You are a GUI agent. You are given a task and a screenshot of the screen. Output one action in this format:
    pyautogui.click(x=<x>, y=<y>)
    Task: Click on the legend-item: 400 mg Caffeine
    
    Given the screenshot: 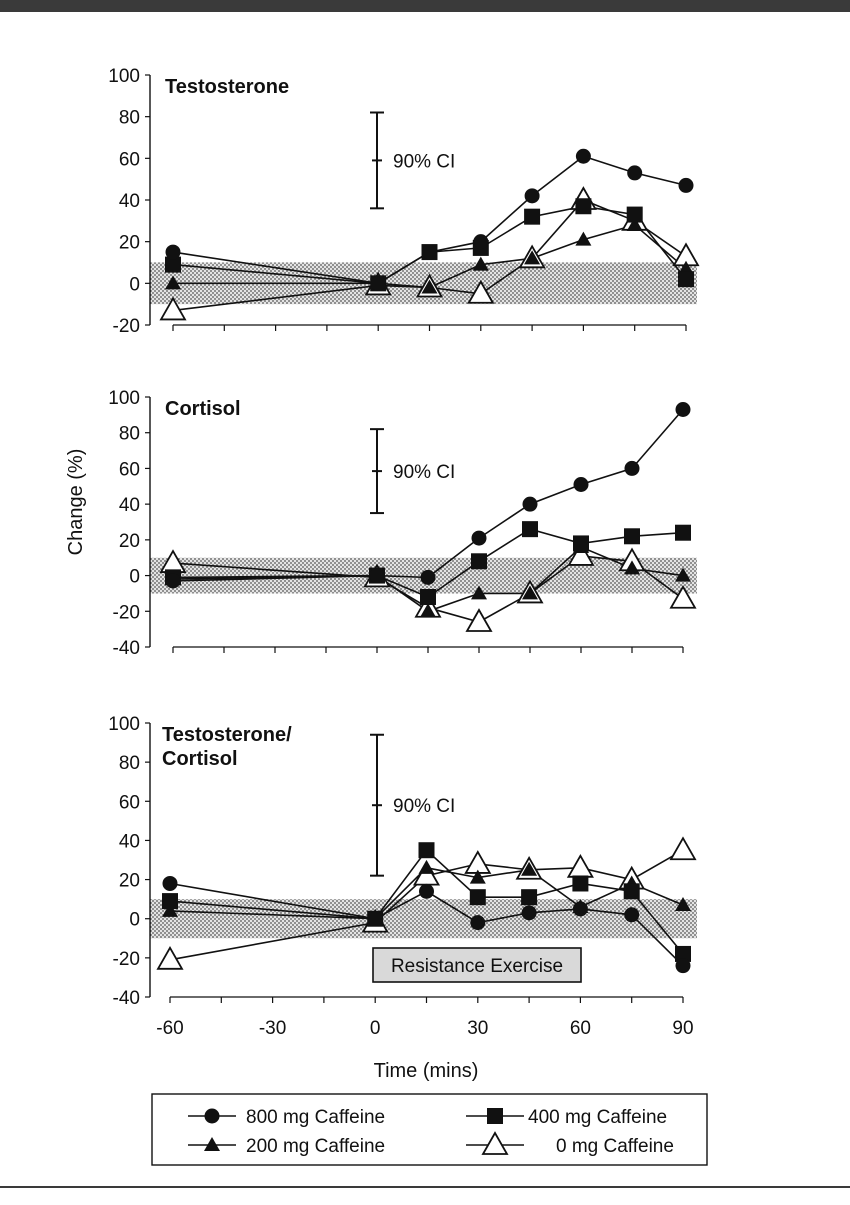 What is the action you would take?
    pyautogui.click(x=566, y=1117)
    